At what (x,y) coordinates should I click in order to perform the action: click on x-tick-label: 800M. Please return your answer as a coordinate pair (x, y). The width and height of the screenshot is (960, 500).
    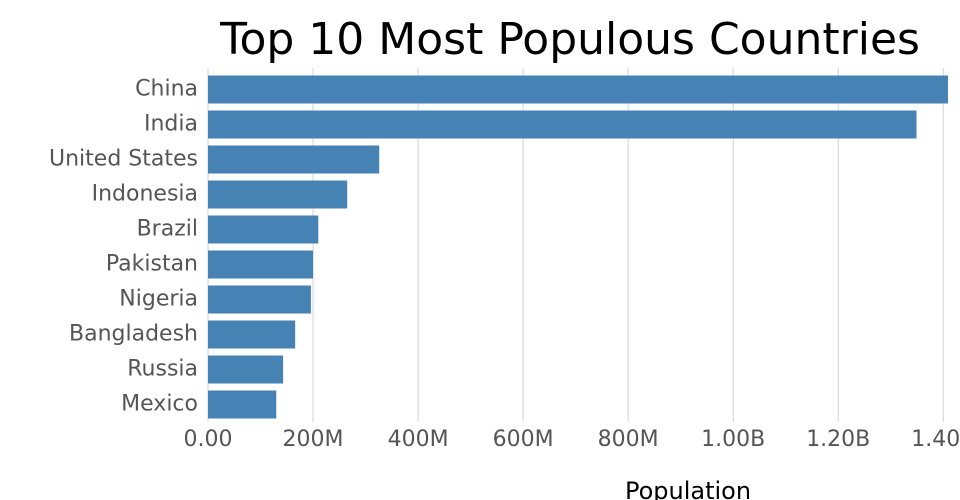
    Looking at the image, I should click on (628, 439).